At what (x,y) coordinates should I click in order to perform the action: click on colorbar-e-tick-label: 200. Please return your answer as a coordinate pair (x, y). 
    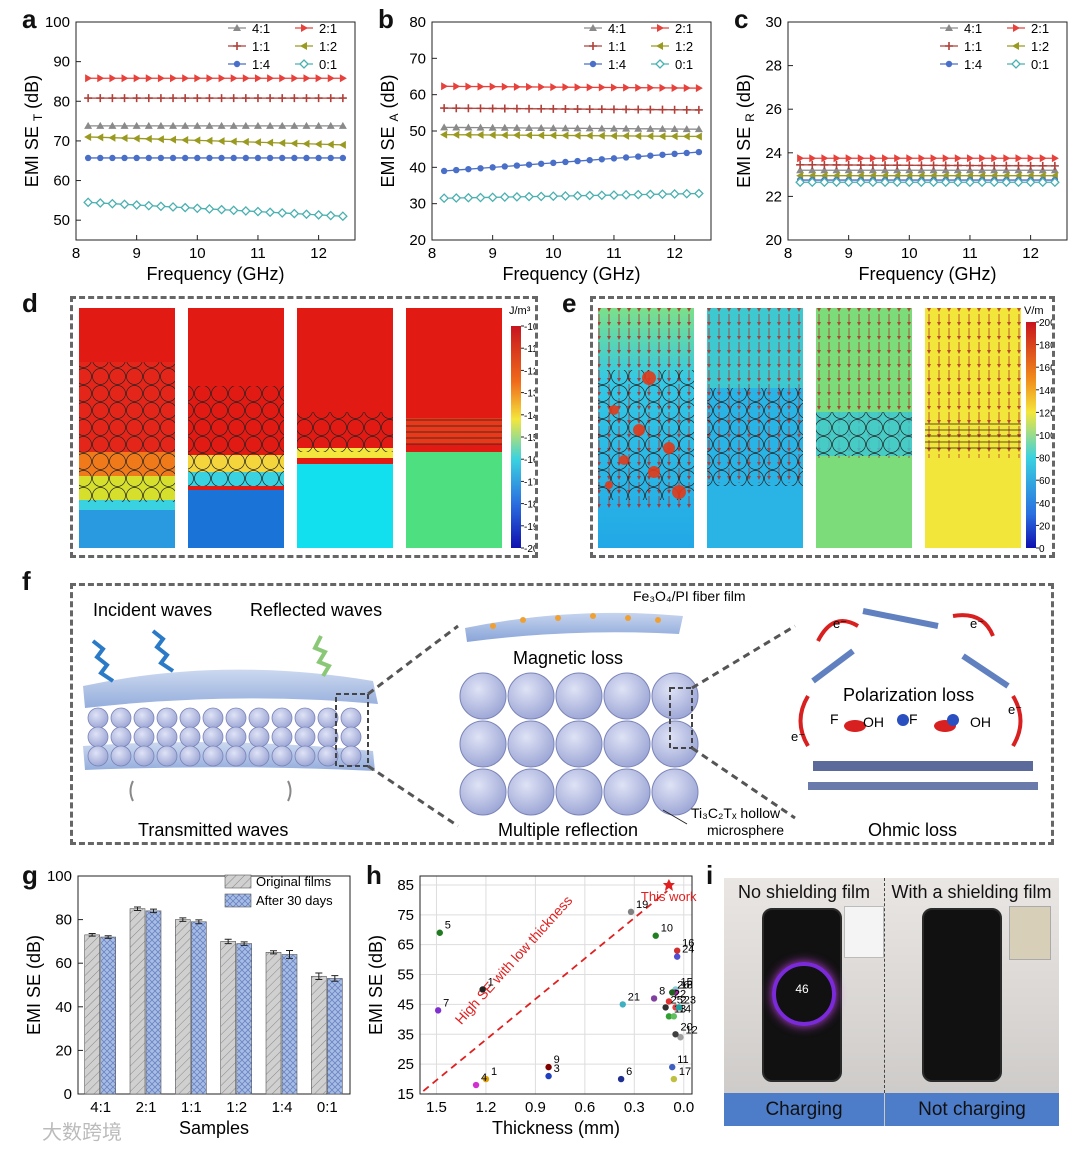
    Looking at the image, I should click on (1045, 323).